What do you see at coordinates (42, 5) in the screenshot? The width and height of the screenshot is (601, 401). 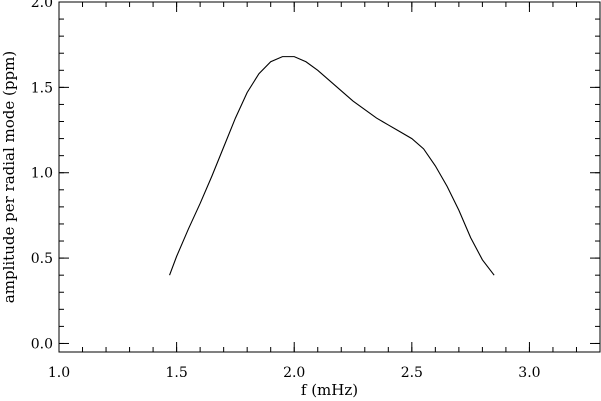 I see `y-tick-label: 2.0` at bounding box center [42, 5].